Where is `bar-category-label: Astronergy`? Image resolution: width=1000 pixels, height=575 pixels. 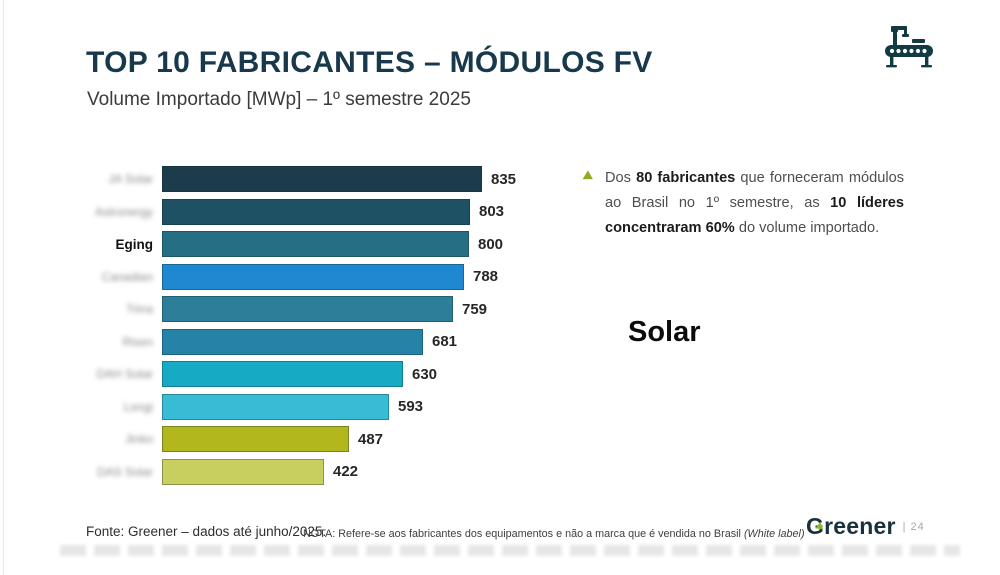 bar-category-label: Astronergy is located at coordinates (123, 211).